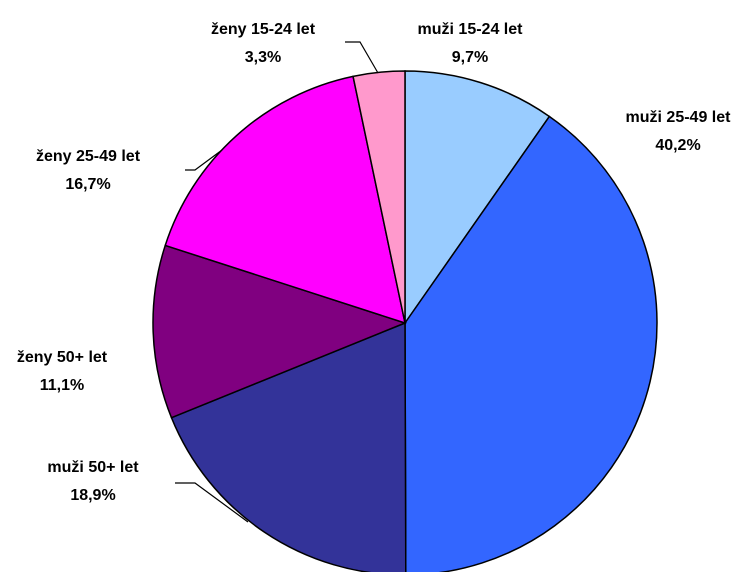 This screenshot has height=572, width=750. What do you see at coordinates (62, 385) in the screenshot?
I see `slice-value-label: 11,1%` at bounding box center [62, 385].